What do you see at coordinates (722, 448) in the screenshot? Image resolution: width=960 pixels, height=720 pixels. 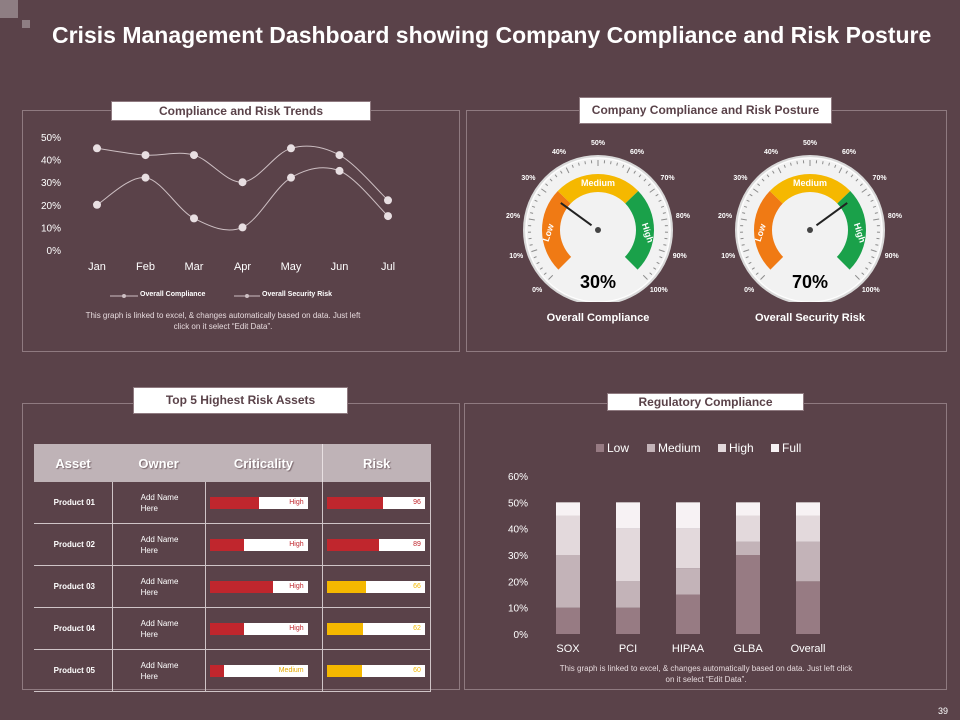 I see `legend-swatch-high` at bounding box center [722, 448].